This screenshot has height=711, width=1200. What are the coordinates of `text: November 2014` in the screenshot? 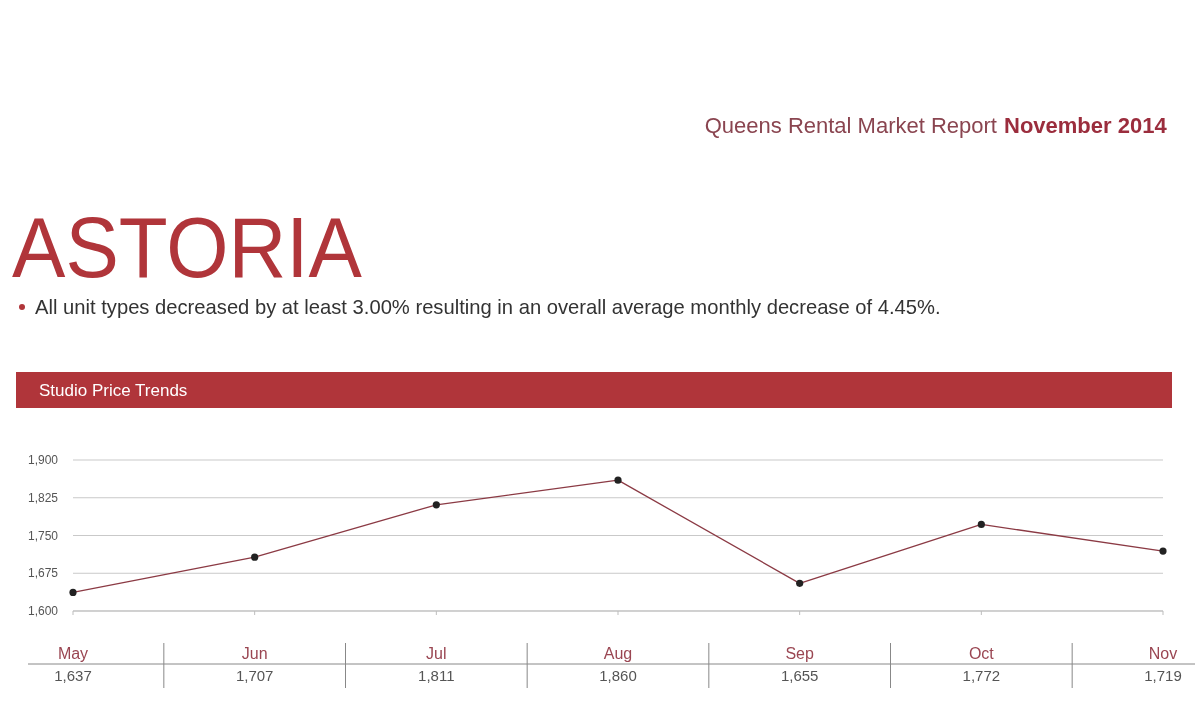 It's located at (1086, 125).